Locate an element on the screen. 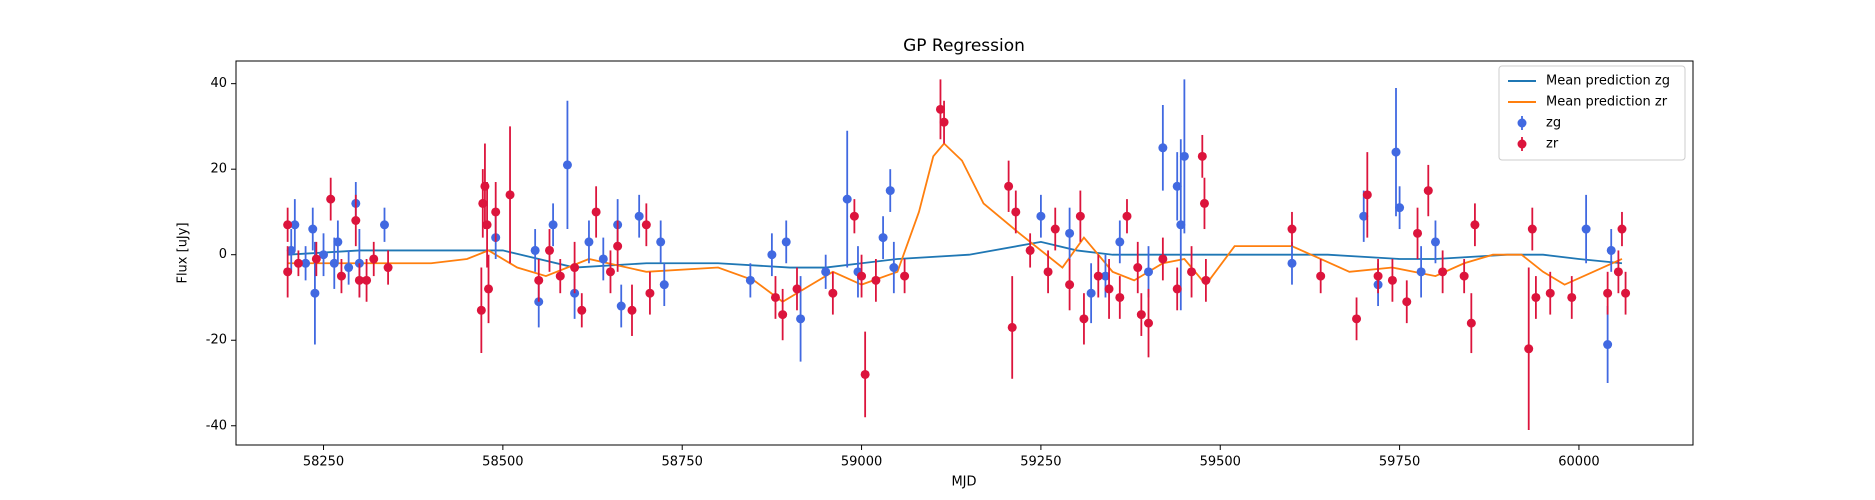  legend-label: Mean prediction zg is located at coordinates (1608, 81).